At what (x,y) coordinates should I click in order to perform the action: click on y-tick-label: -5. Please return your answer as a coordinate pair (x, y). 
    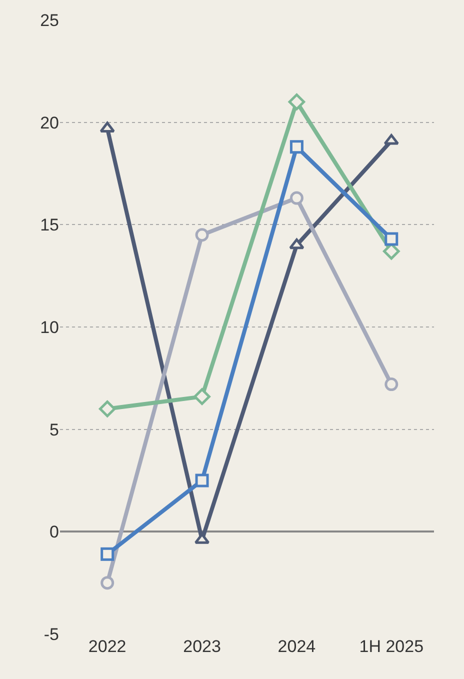
    Looking at the image, I should click on (51, 634).